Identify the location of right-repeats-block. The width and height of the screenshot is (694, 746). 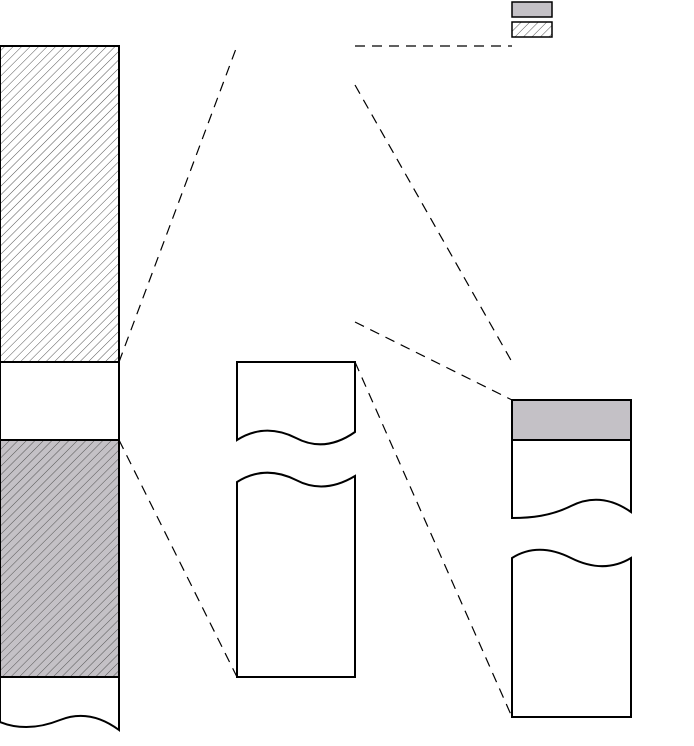
(571, 479).